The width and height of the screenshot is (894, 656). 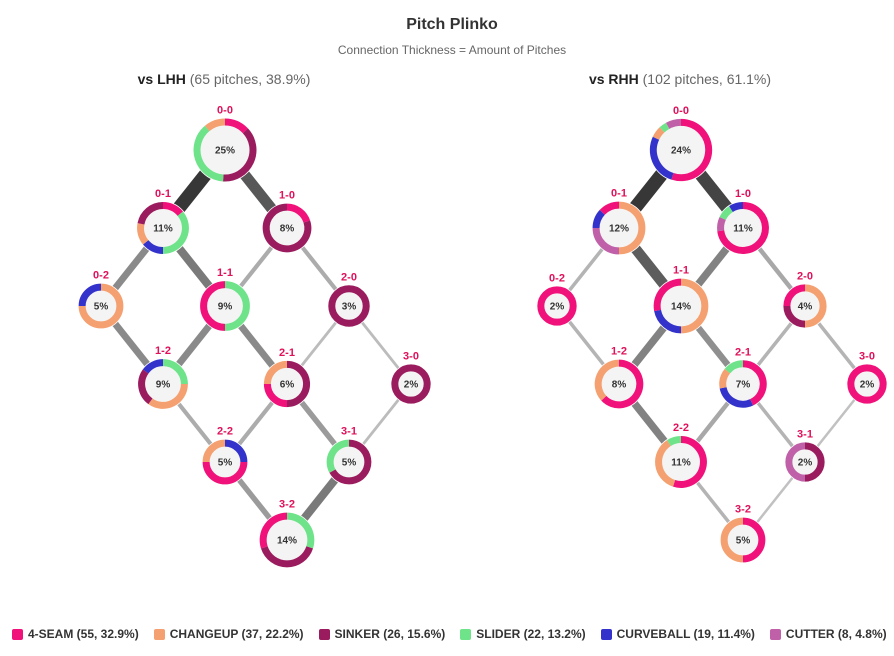 What do you see at coordinates (225, 151) in the screenshot?
I see `node-pct-label: 25%` at bounding box center [225, 151].